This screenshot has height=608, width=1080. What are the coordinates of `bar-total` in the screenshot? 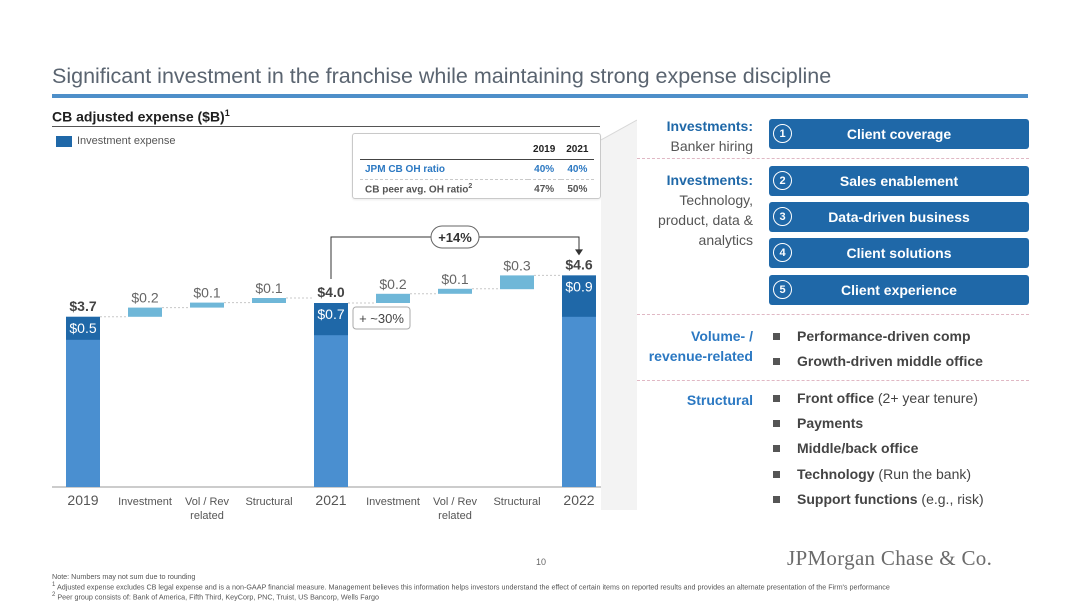 It's located at (83, 401).